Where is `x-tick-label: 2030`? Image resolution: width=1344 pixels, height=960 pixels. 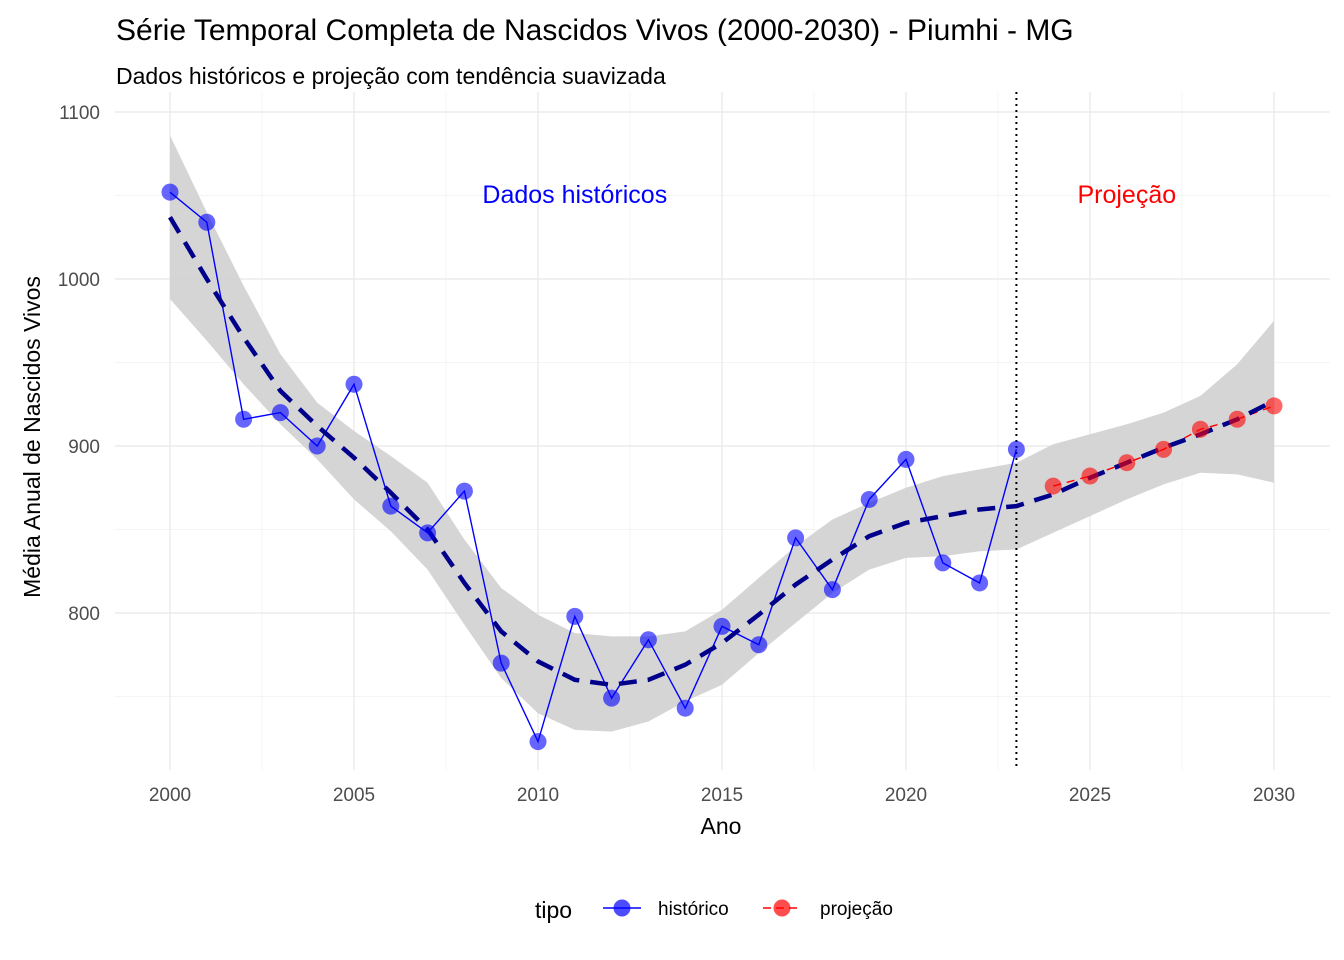
x-tick-label: 2030 is located at coordinates (1274, 795).